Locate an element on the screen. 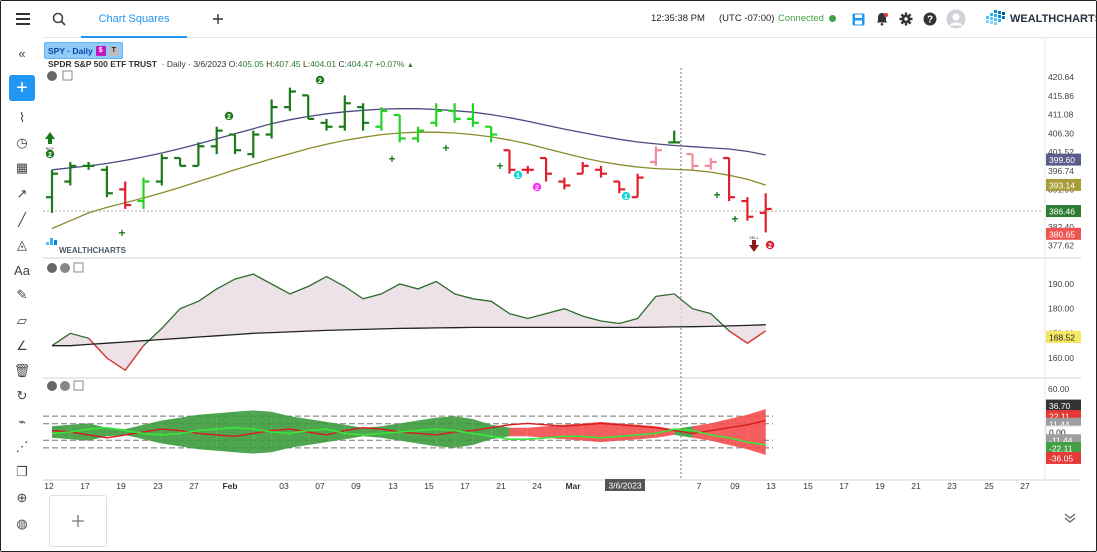 Image resolution: width=1097 pixels, height=552 pixels. open-label: O: is located at coordinates (233, 64).